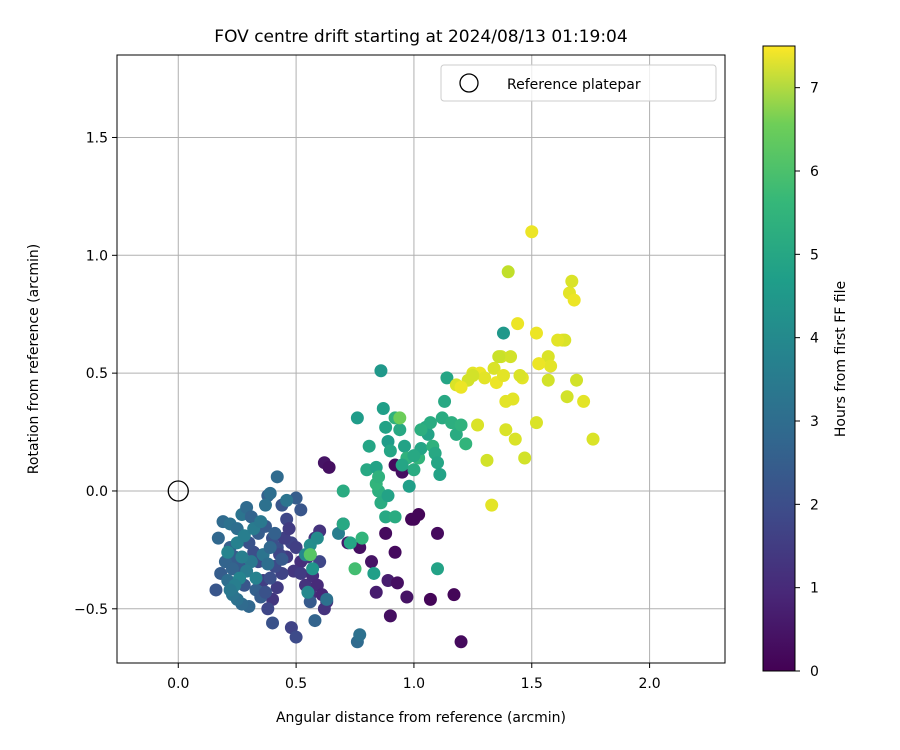  I want to click on x-tick-label: 1.0, so click(414, 684).